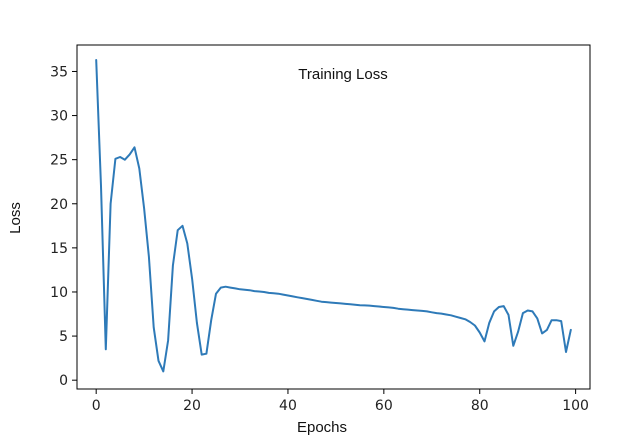 The image size is (637, 439). Describe the element at coordinates (192, 406) in the screenshot. I see `x-tick-label: 20` at that location.